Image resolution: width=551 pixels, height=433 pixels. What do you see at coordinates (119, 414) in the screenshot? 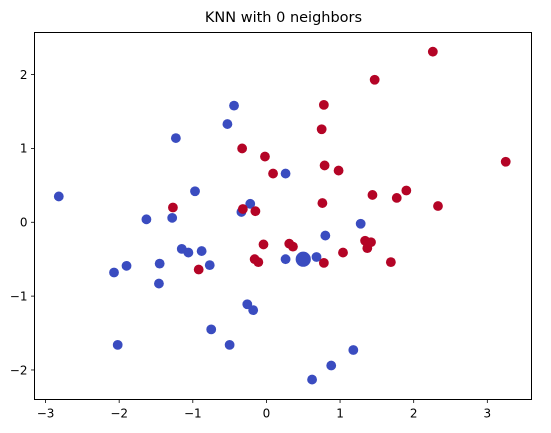
I see `x-tick-label: −2` at bounding box center [119, 414].